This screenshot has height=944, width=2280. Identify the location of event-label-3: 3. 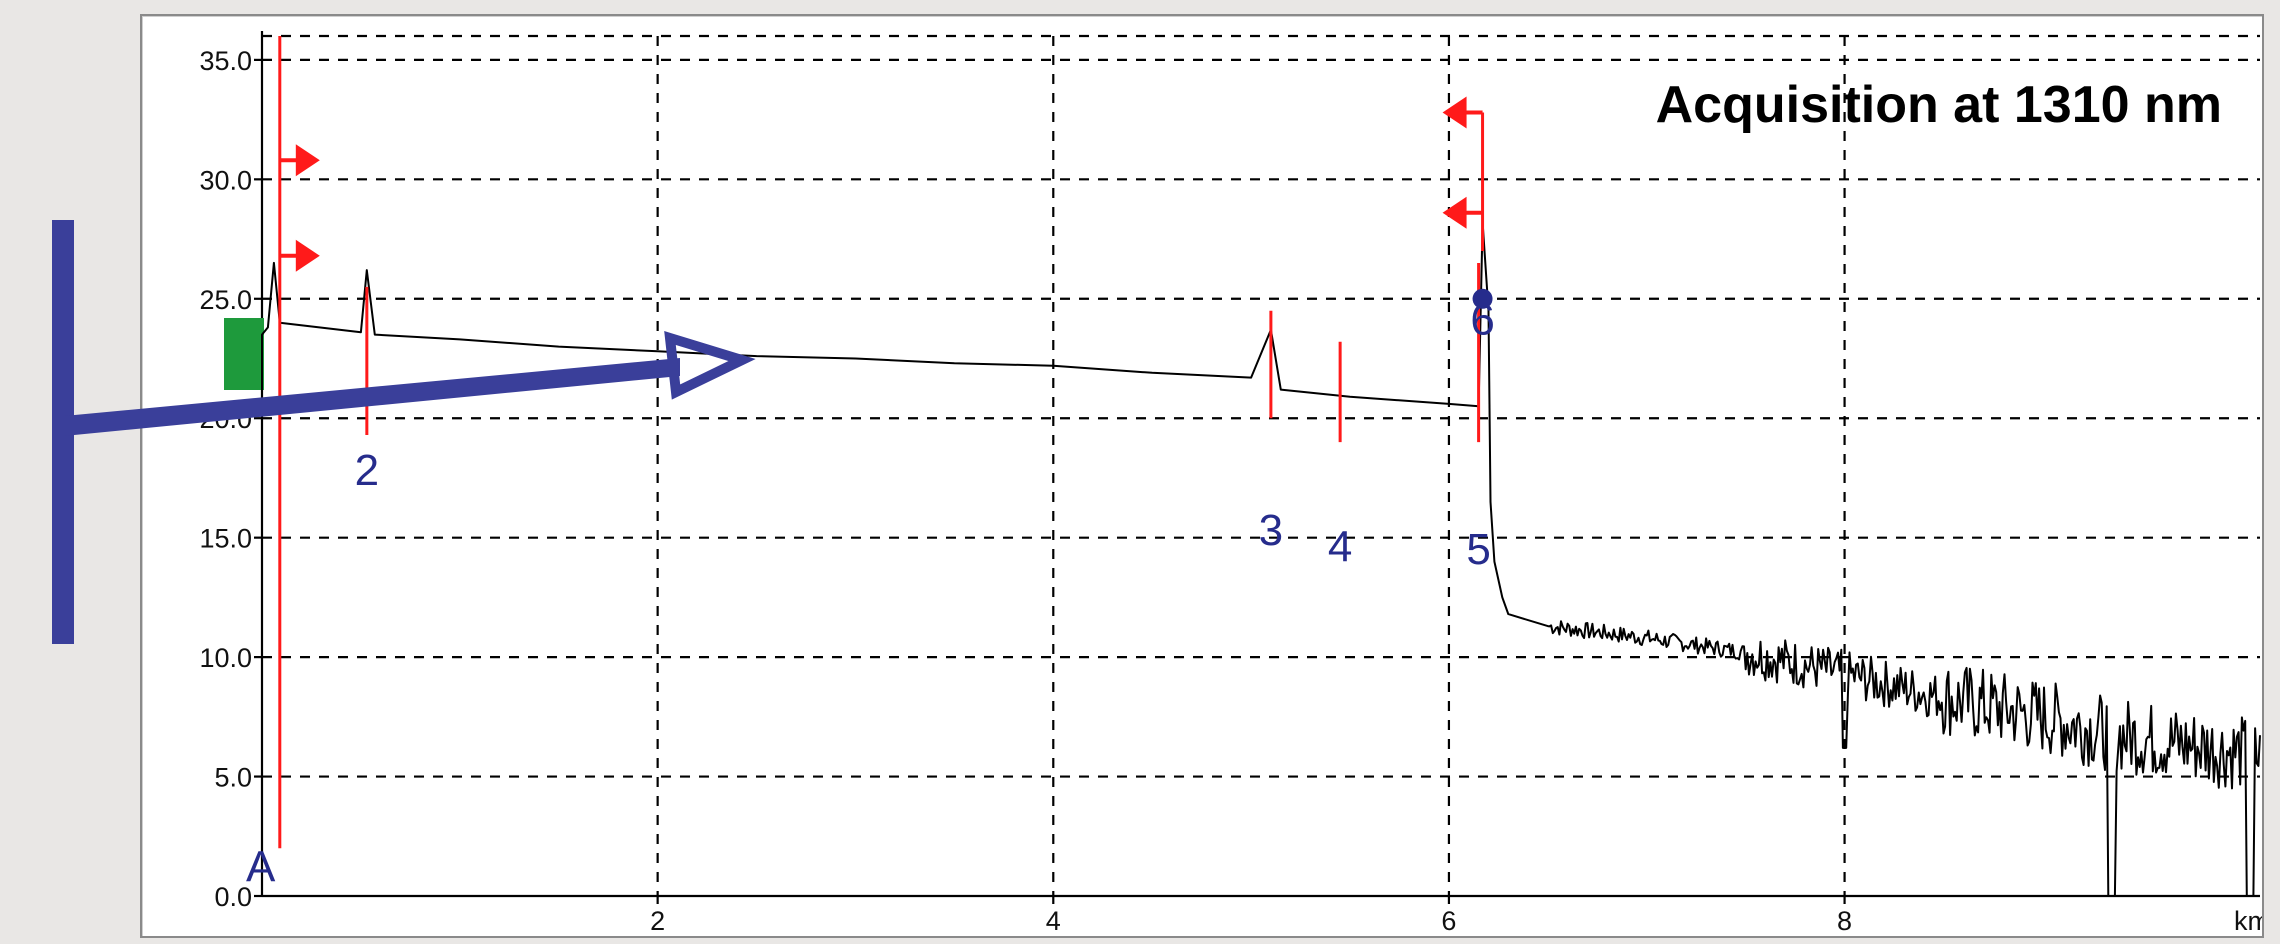
(1271, 530).